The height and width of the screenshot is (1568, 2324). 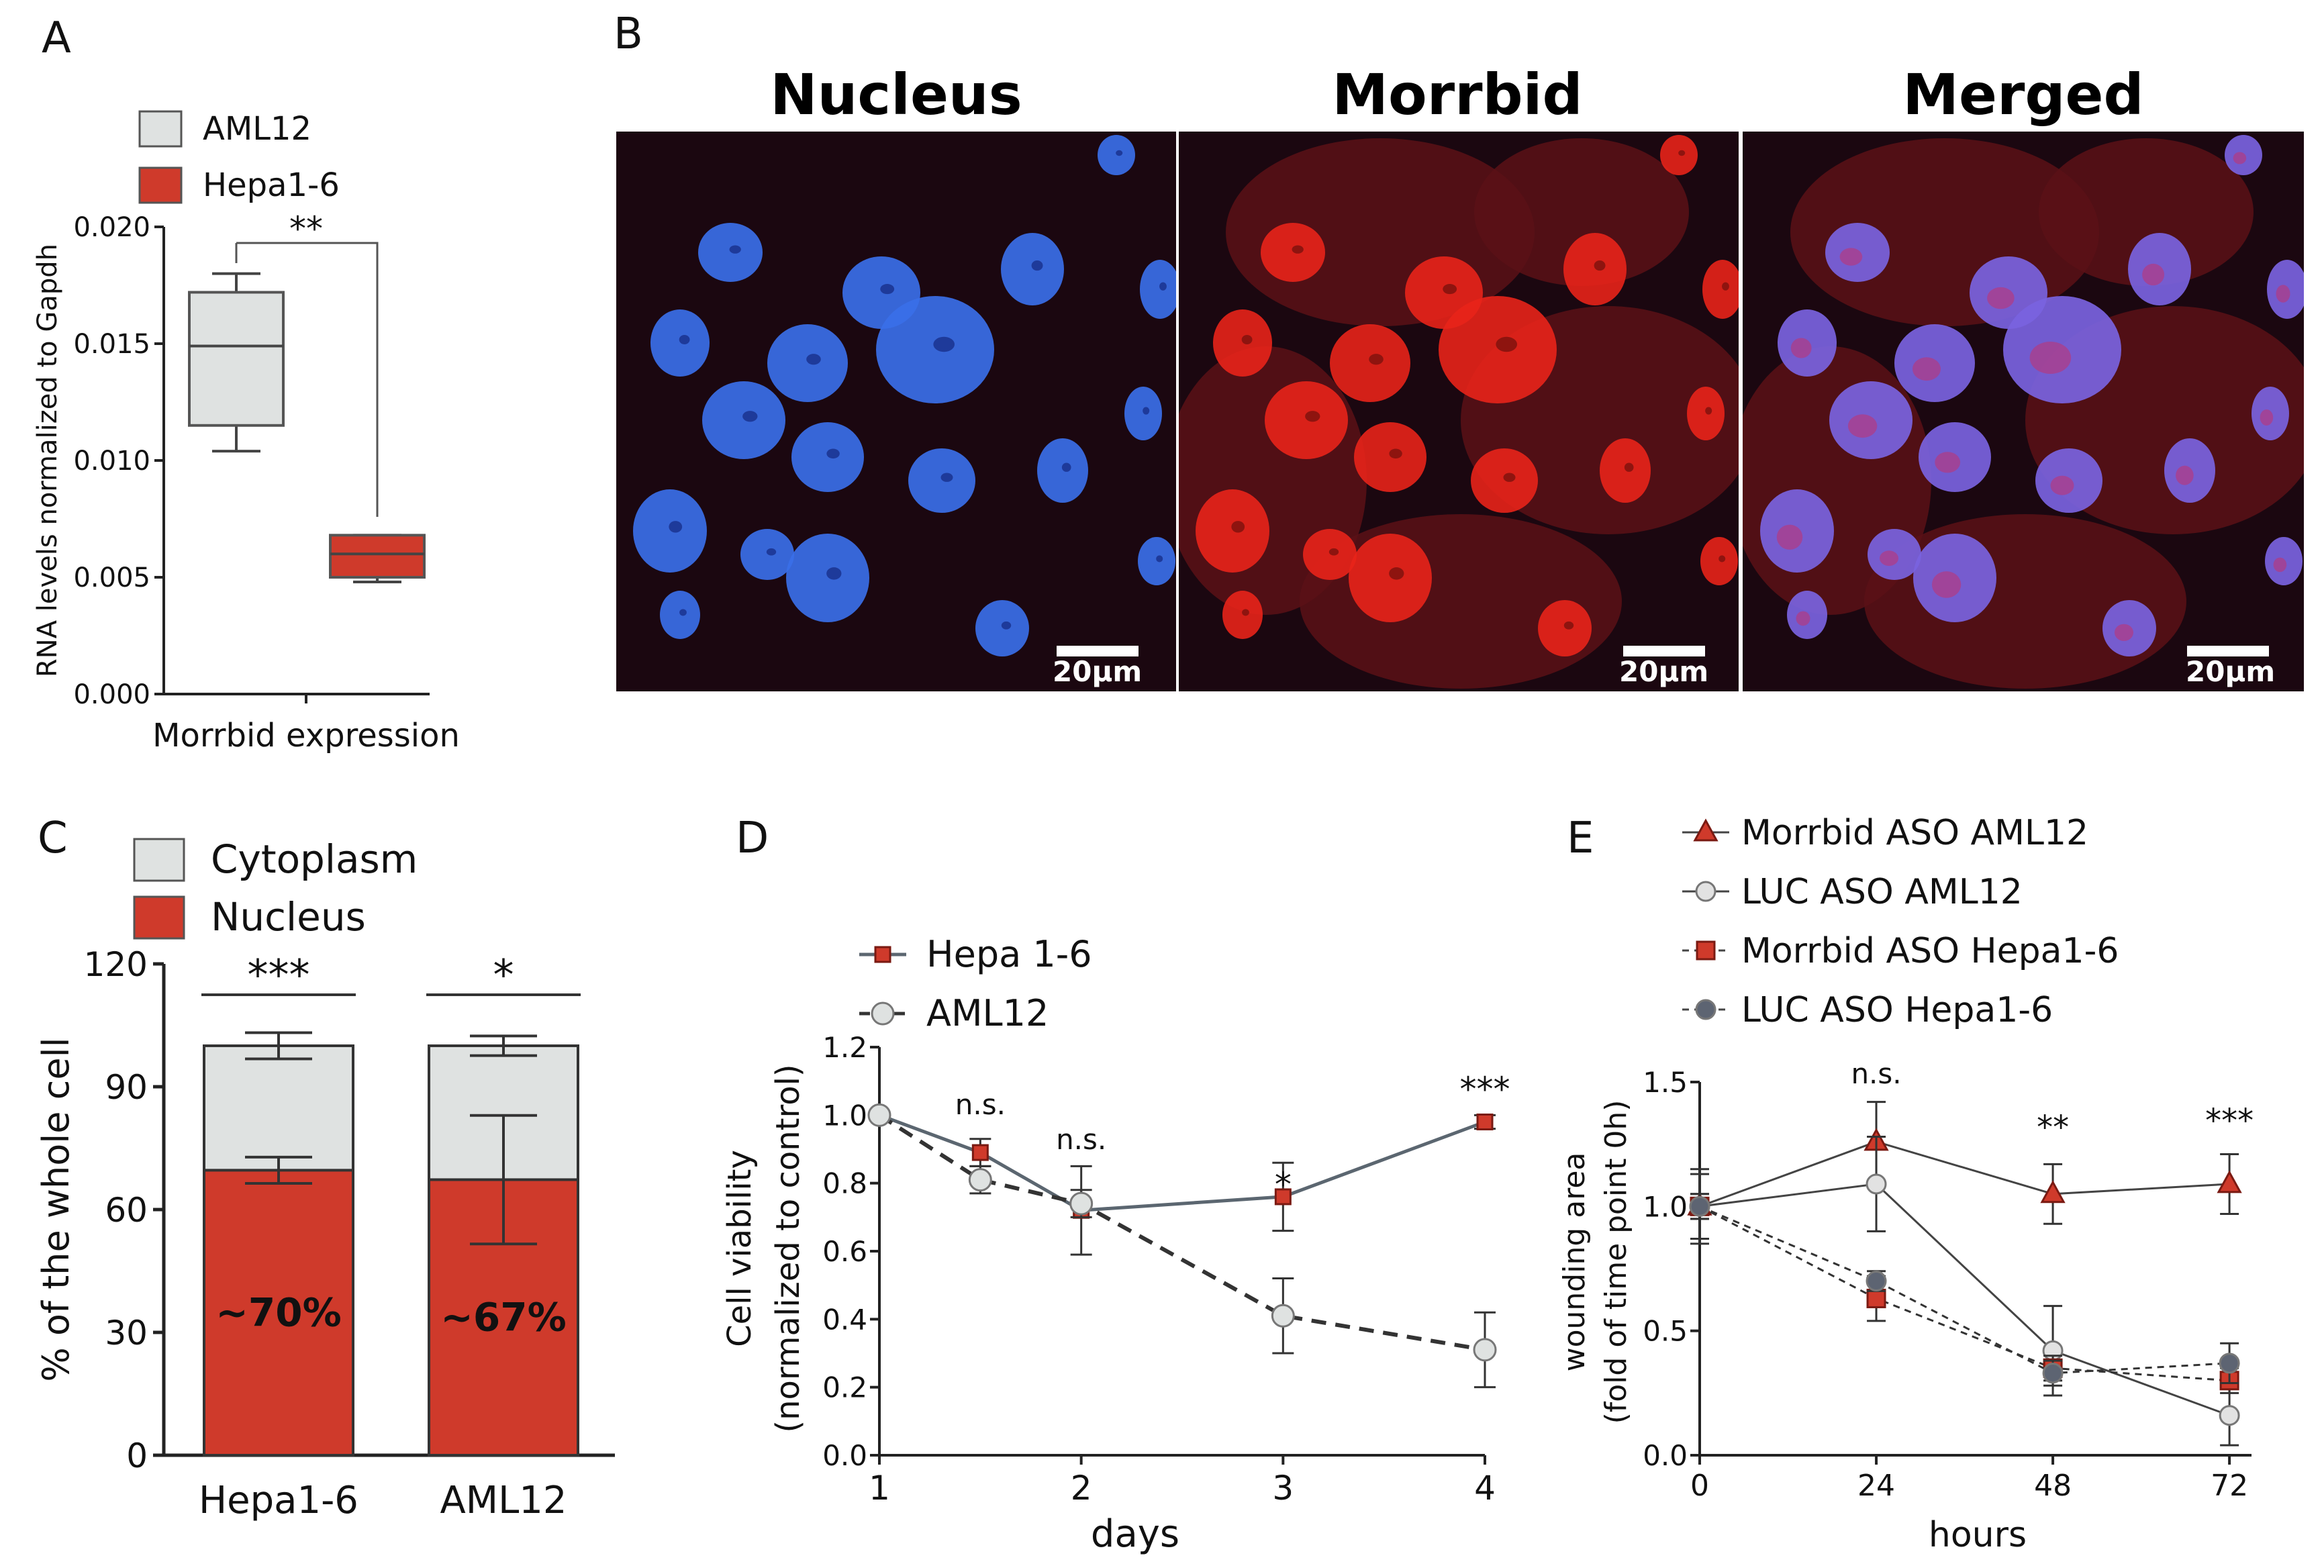 What do you see at coordinates (2231, 671) in the screenshot?
I see `scale-label-merged: 20µm` at bounding box center [2231, 671].